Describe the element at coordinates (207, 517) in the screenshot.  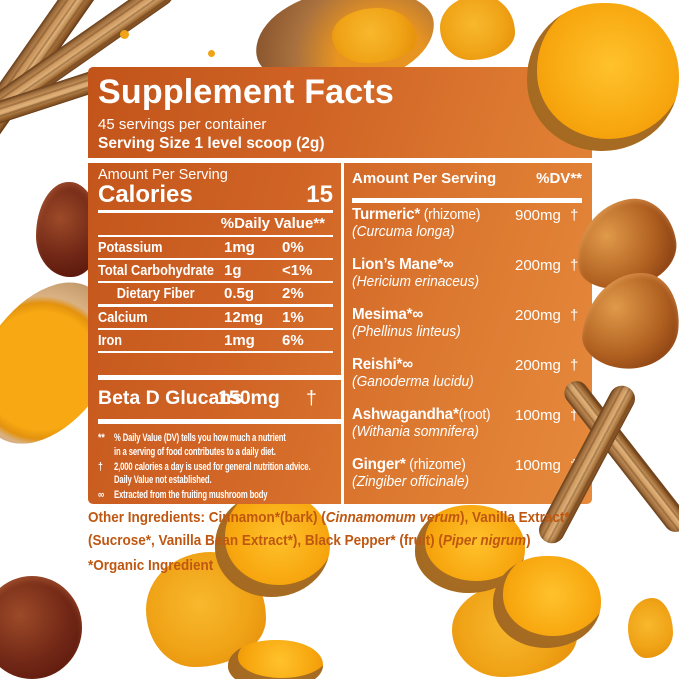
I see `other-ingredients-text: Other Ingredients: Cinnamon*(bark) (` at that location.